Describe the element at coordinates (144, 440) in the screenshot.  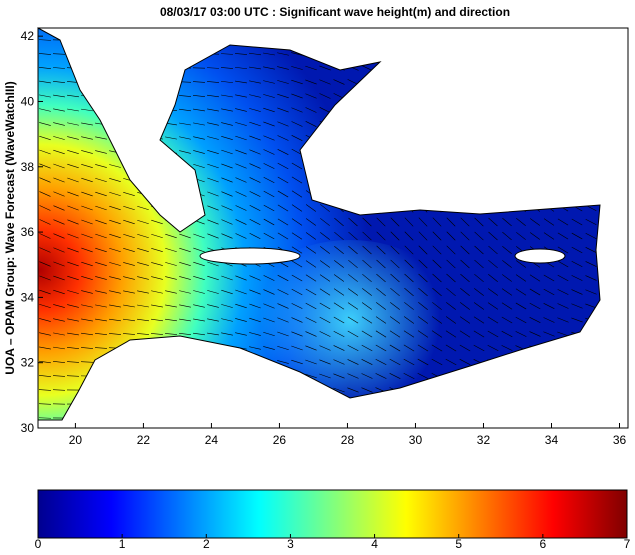
I see `x-tick-label: 22` at that location.